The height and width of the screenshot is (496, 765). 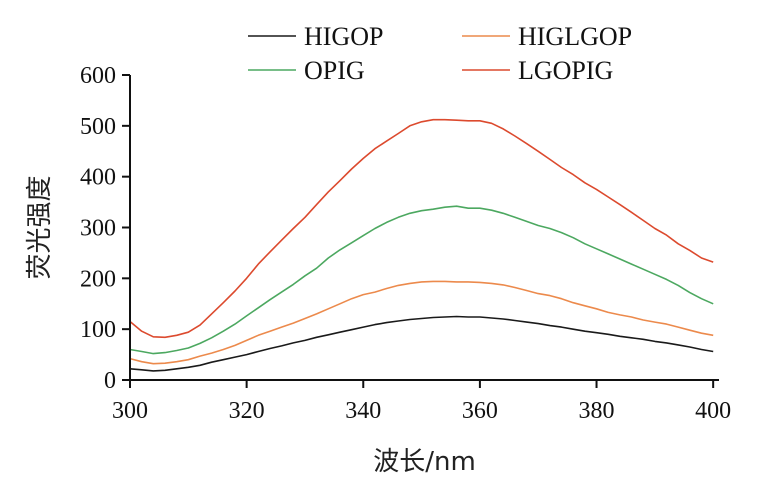 What do you see at coordinates (424, 462) in the screenshot?
I see `x-axis-title: 波长/nm` at bounding box center [424, 462].